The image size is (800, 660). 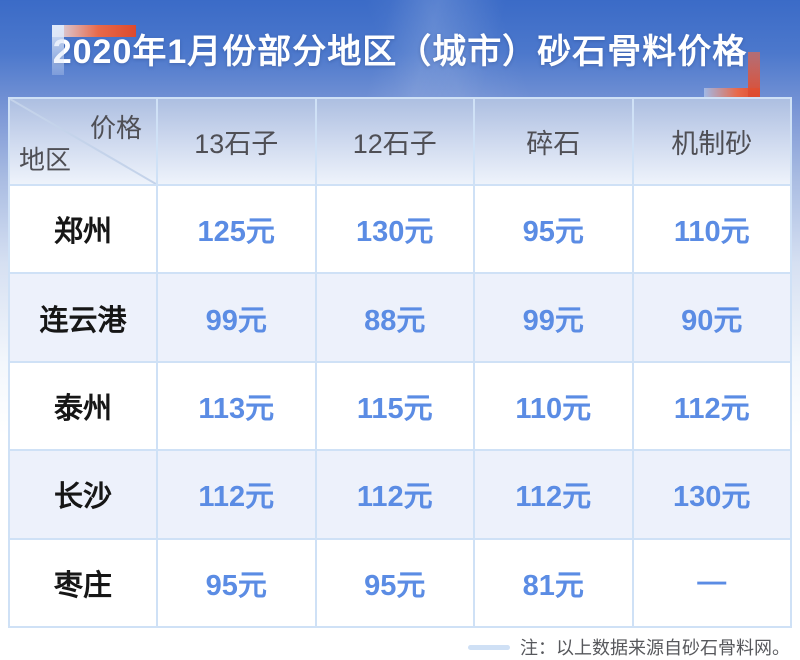 I want to click on city-cell: 连云港, so click(x=83, y=317).